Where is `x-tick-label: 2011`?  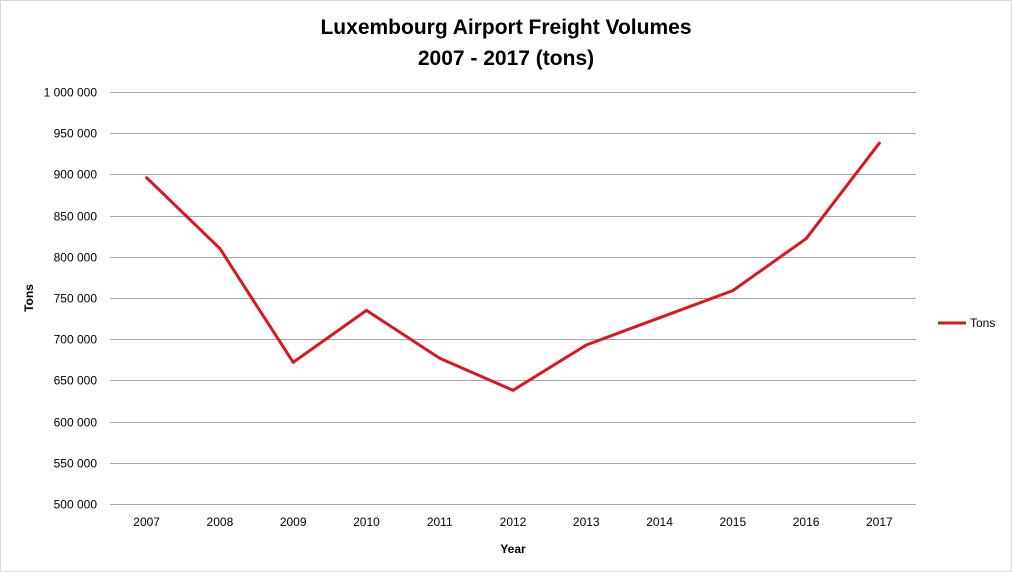 x-tick-label: 2011 is located at coordinates (440, 522).